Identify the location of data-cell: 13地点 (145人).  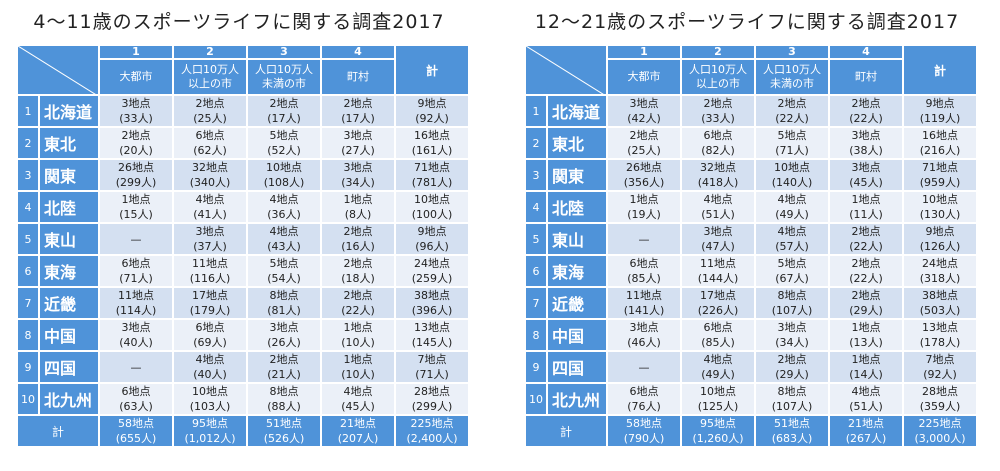
(432, 335).